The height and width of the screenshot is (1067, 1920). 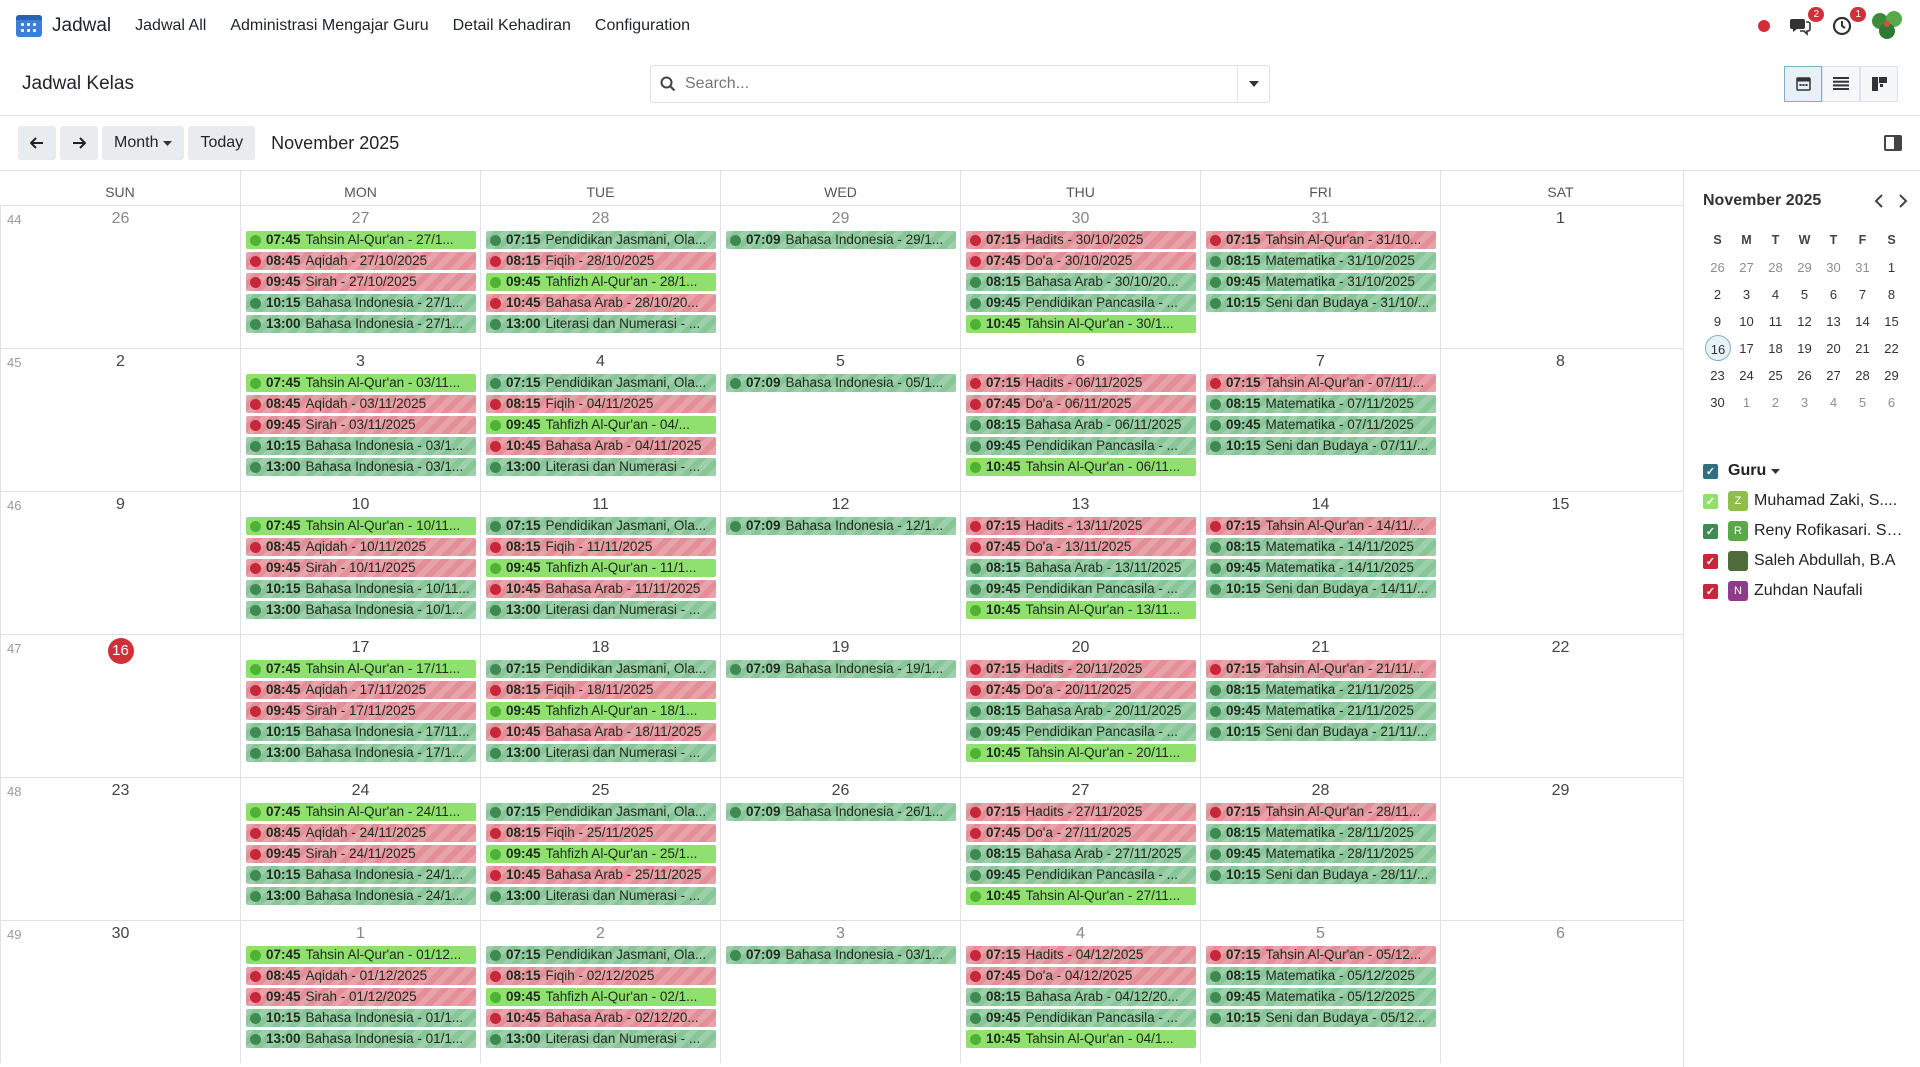 I want to click on mini-day: 25, so click(x=1775, y=375).